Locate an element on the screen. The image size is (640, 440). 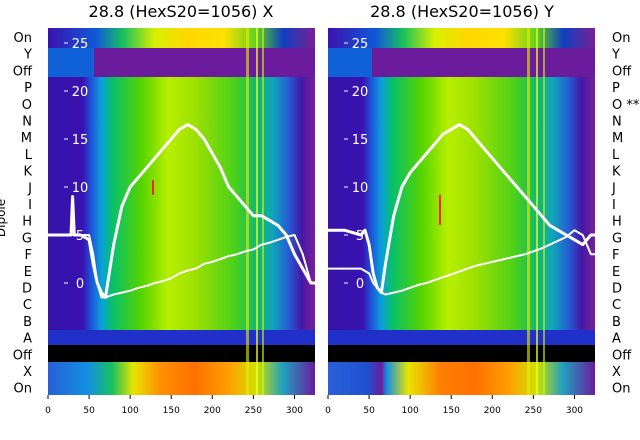
panel-title: 28.8 (HexS20=1056) Y is located at coordinates (462, 11).